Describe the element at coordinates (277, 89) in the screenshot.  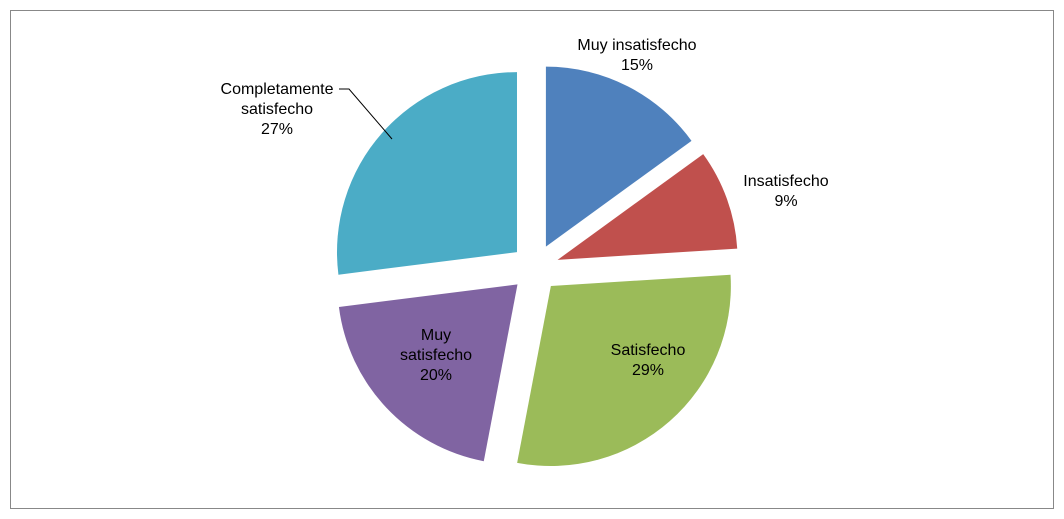
I see `label-line: Completamente` at that location.